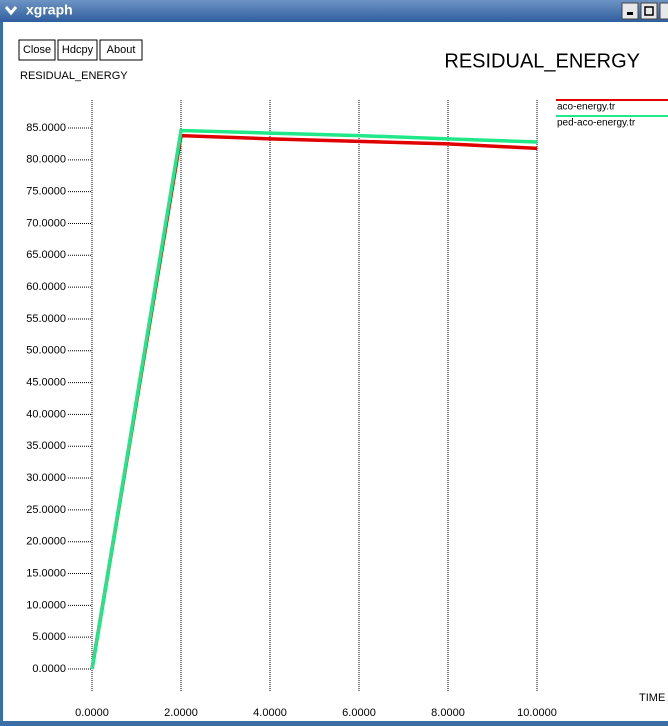 Image resolution: width=668 pixels, height=726 pixels. I want to click on minimize-icon, so click(630, 13).